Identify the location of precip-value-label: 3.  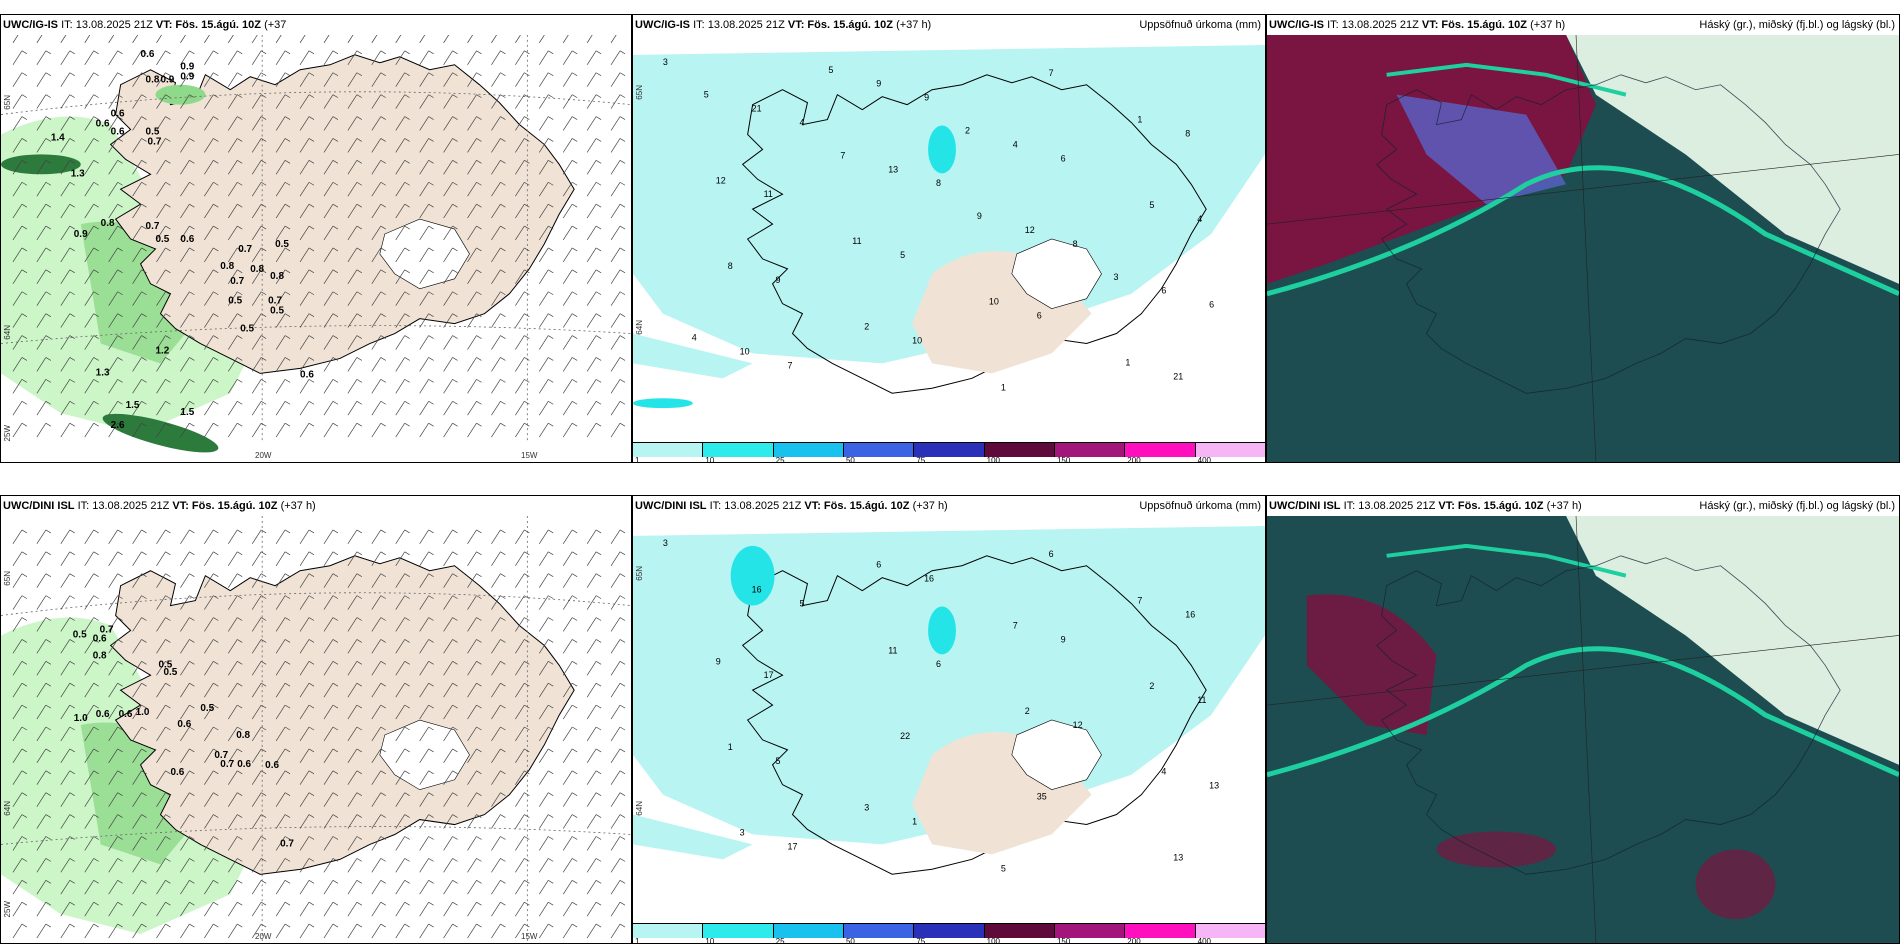
(742, 832).